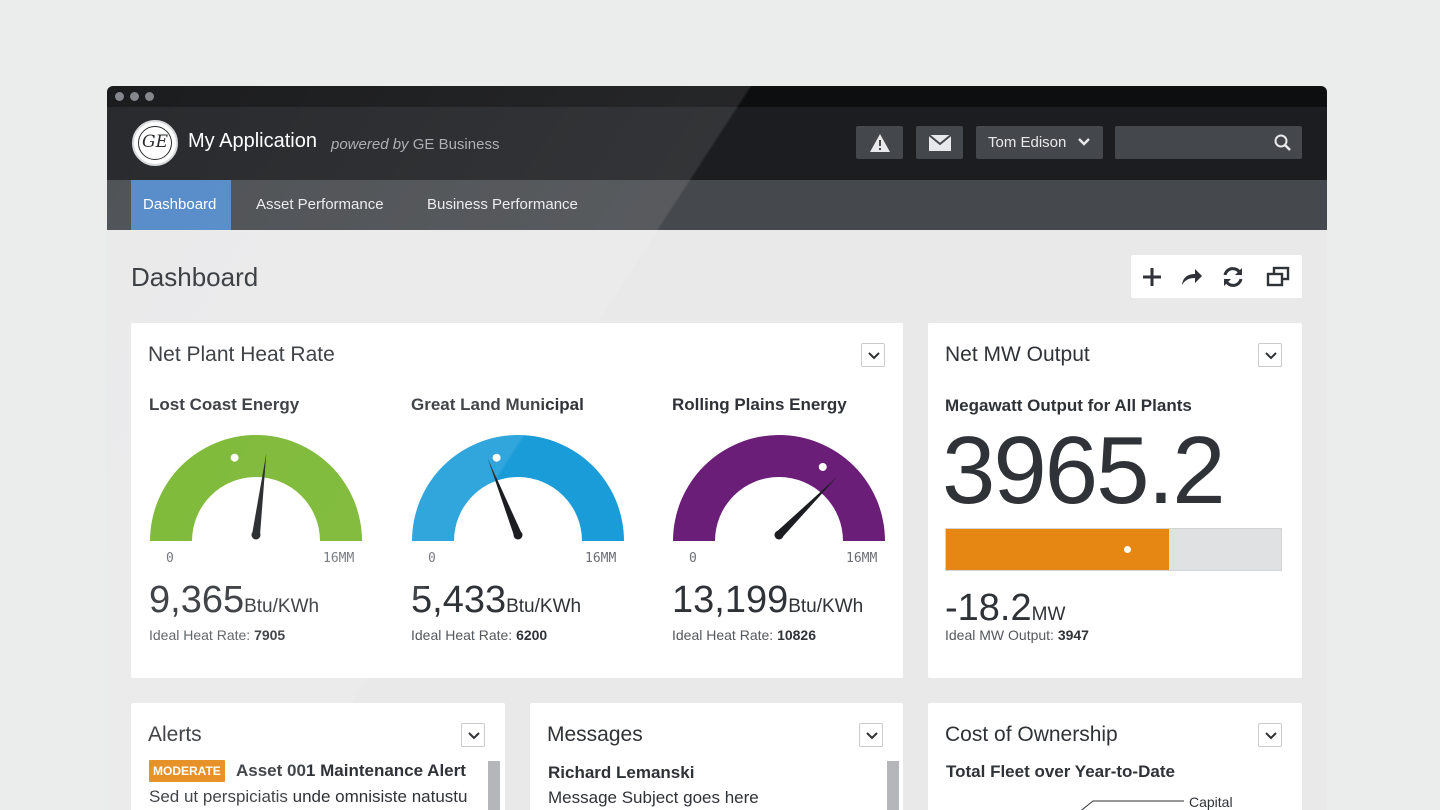 The image size is (1440, 810). I want to click on window-titlebar, so click(717, 96).